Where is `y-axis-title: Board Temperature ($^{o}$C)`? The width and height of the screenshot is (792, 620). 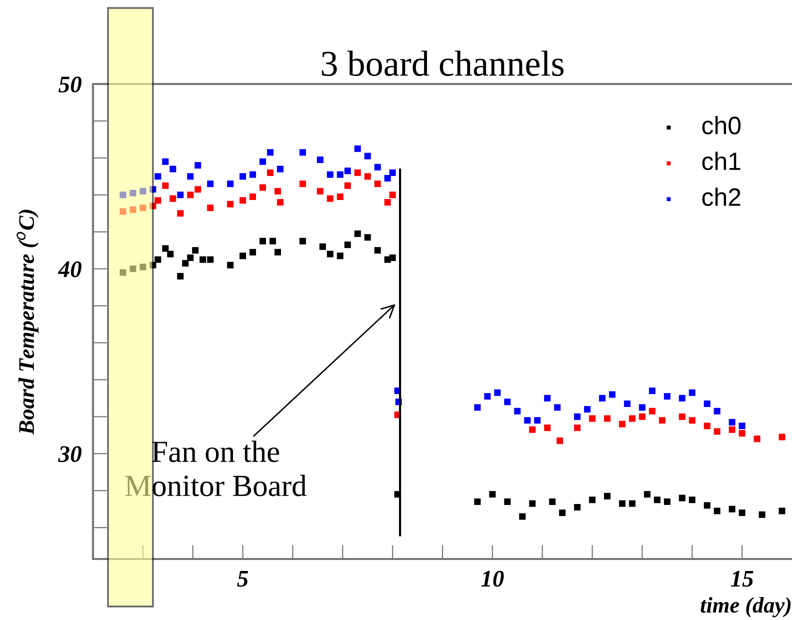
y-axis-title: Board Temperature ($^{o}$C) is located at coordinates (27, 322).